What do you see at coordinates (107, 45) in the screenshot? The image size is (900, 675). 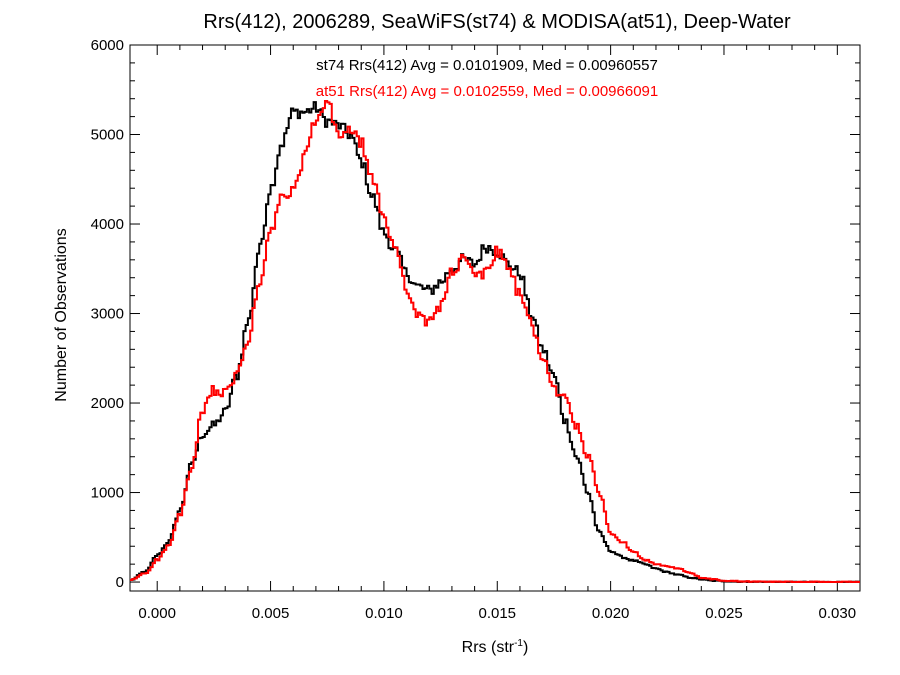 I see `y-tick-label: 6000` at bounding box center [107, 45].